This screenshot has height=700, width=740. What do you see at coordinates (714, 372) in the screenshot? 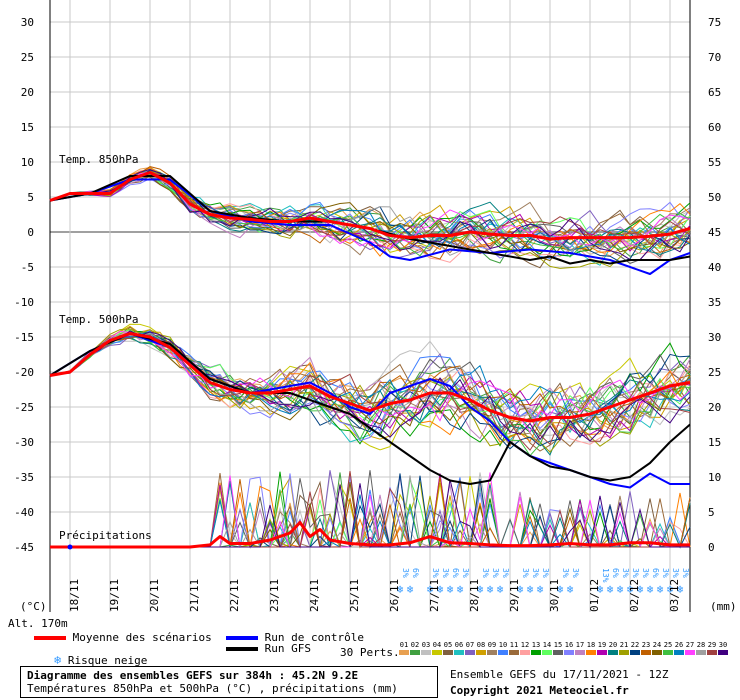
I see `right-tick-label: 25` at bounding box center [714, 372].